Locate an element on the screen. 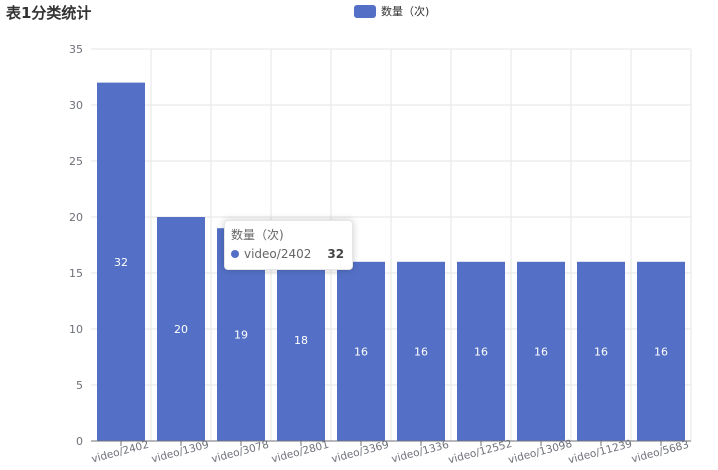 This screenshot has height=470, width=718. x-tick-label: video/5683 is located at coordinates (660, 452).